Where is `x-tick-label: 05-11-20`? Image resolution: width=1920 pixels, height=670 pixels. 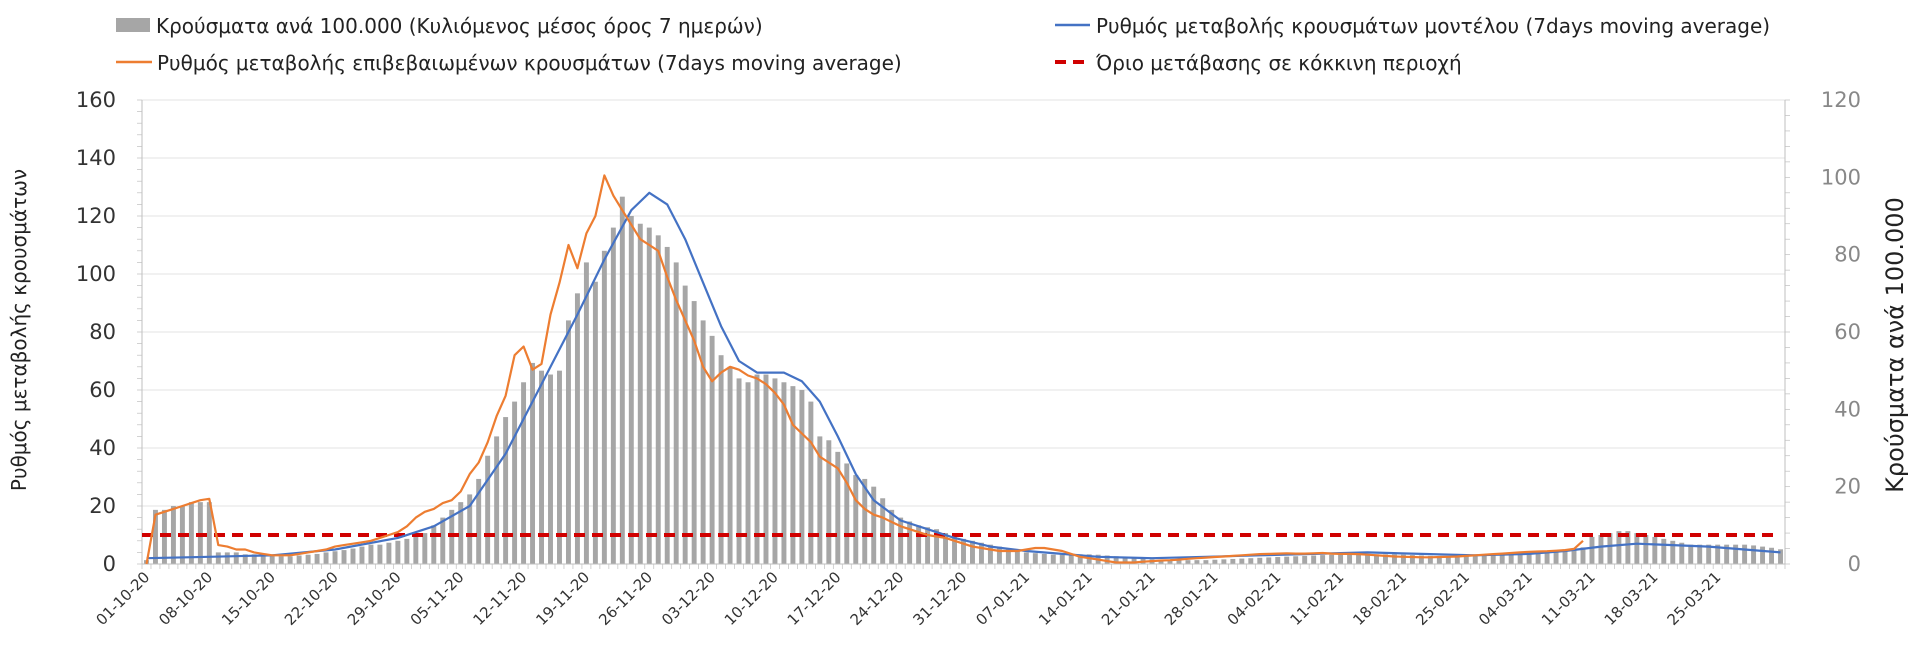 x-tick-label: 05-11-20 is located at coordinates (437, 598).